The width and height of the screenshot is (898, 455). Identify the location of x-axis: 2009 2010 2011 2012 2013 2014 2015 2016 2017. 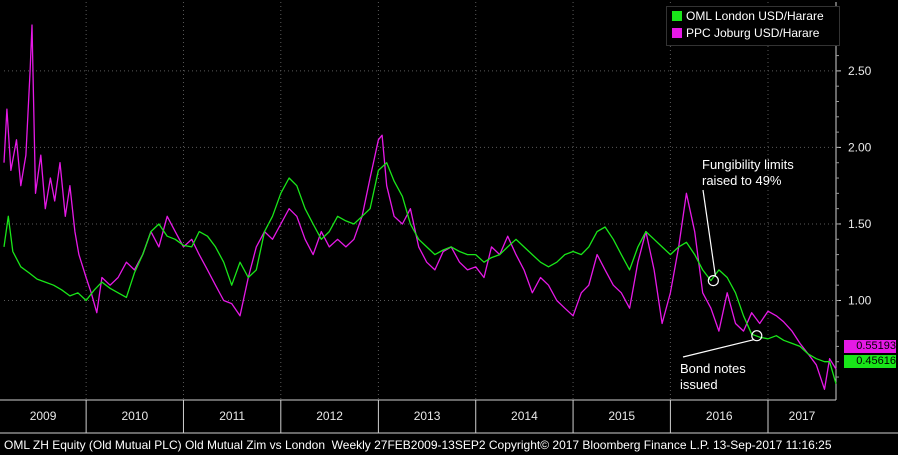
(449, 416).